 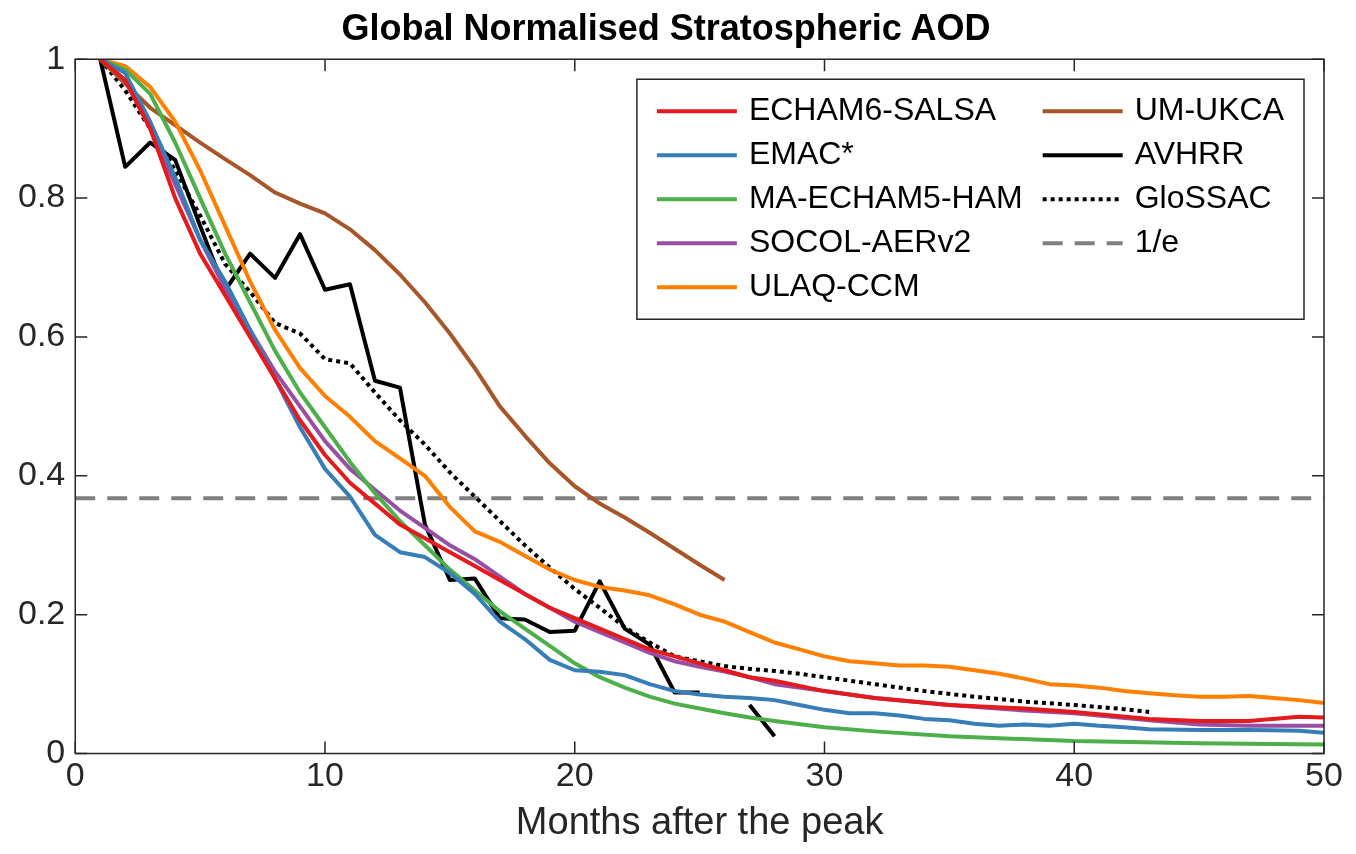 What do you see at coordinates (700, 820) in the screenshot?
I see `x-axis-title: Months after the peak` at bounding box center [700, 820].